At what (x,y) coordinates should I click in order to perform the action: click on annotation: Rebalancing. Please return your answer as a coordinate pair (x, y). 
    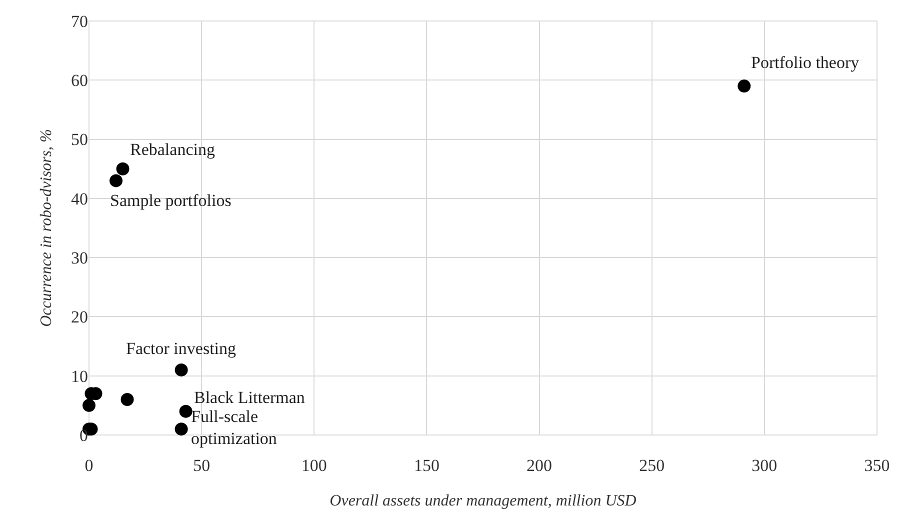
    Looking at the image, I should click on (173, 149).